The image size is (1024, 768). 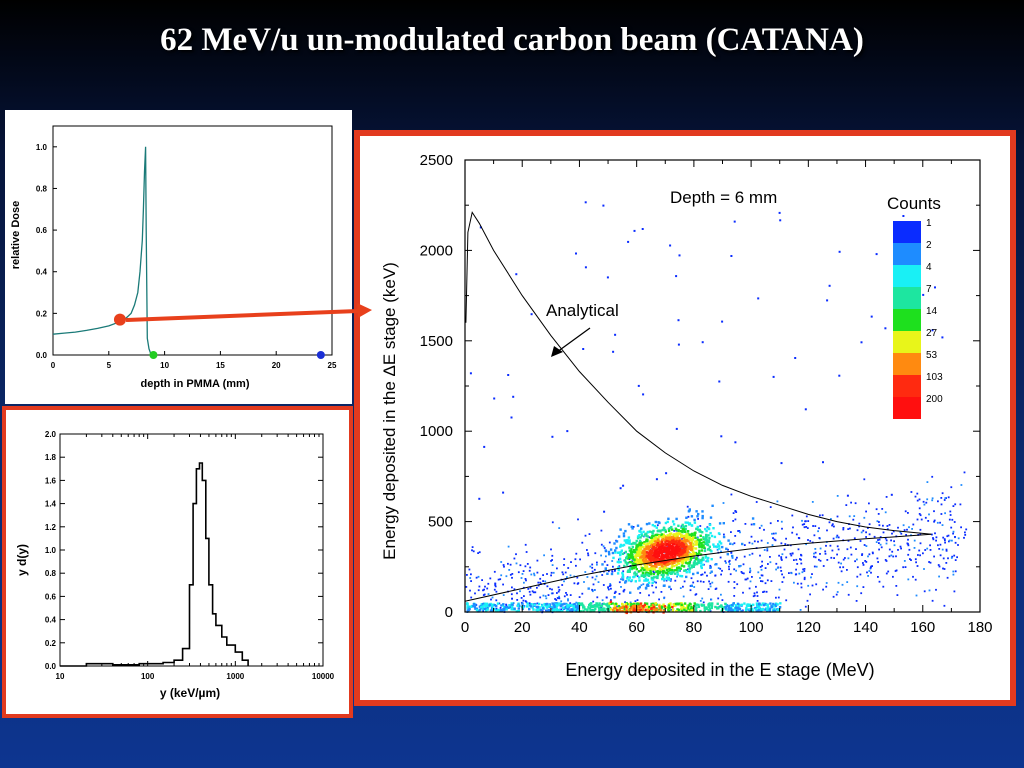 I want to click on colorbar-swatch, so click(x=907, y=386).